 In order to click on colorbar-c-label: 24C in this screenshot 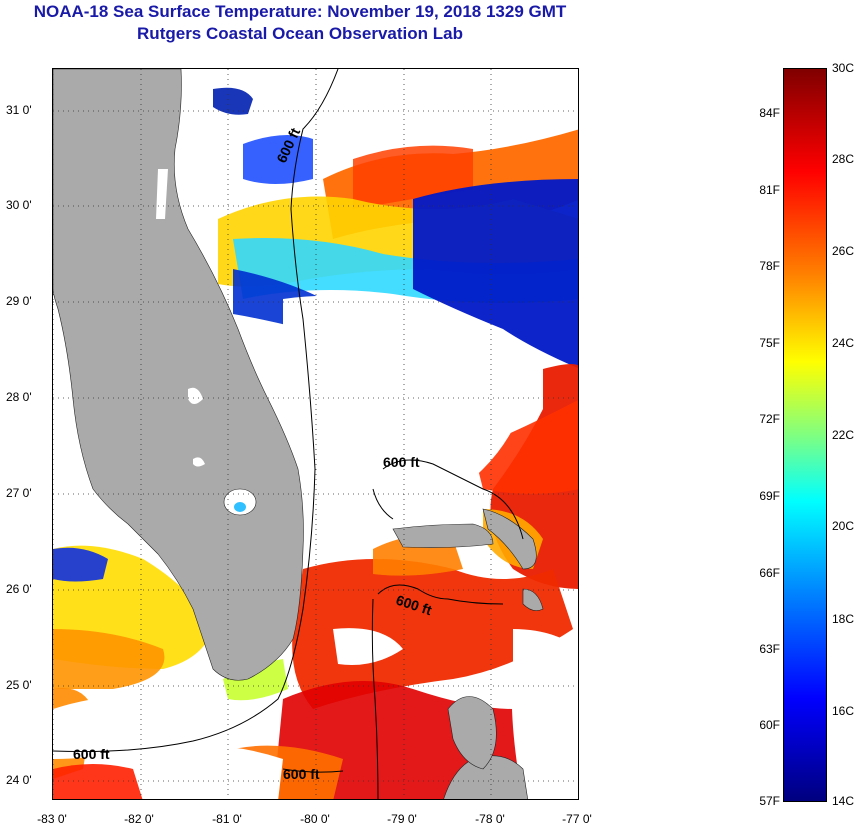, I will do `click(843, 343)`.